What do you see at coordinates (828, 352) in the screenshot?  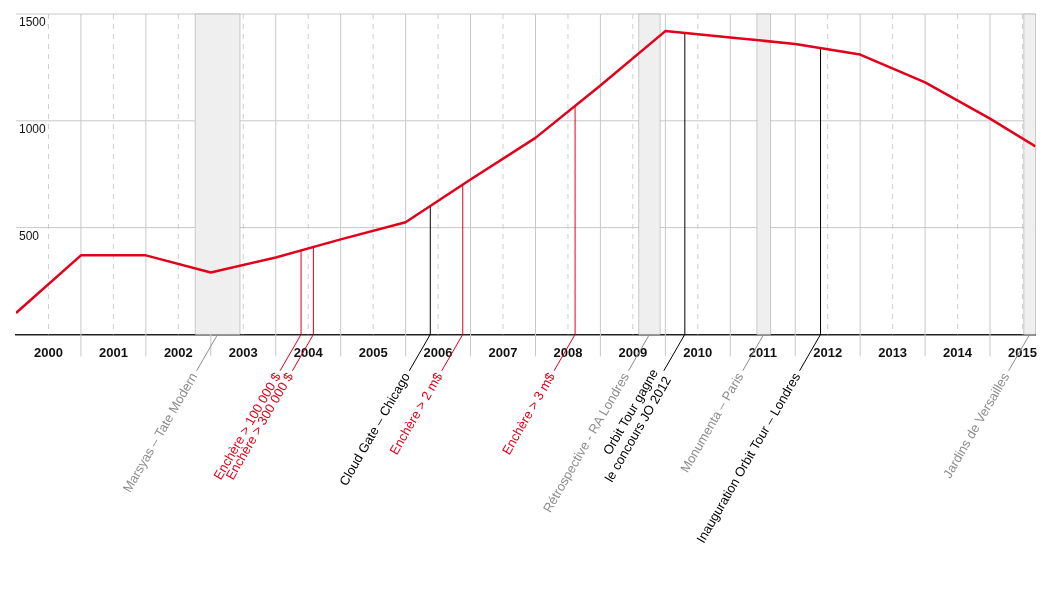 I see `x-tick-label: 2012` at bounding box center [828, 352].